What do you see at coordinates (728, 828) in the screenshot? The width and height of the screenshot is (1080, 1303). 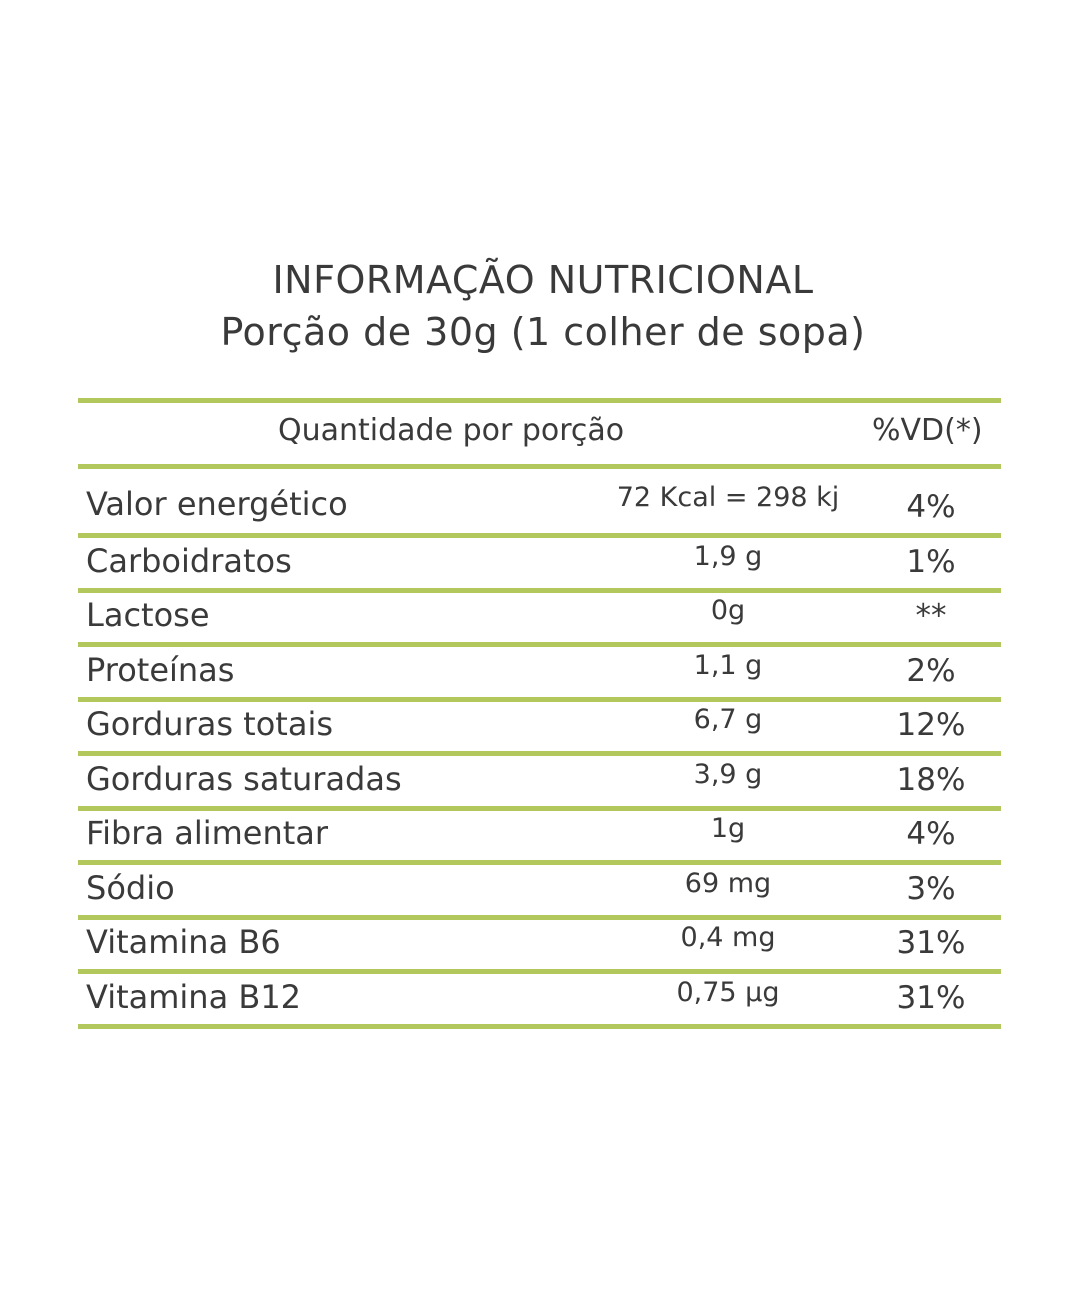 I see `nutrient-amount: 1g` at bounding box center [728, 828].